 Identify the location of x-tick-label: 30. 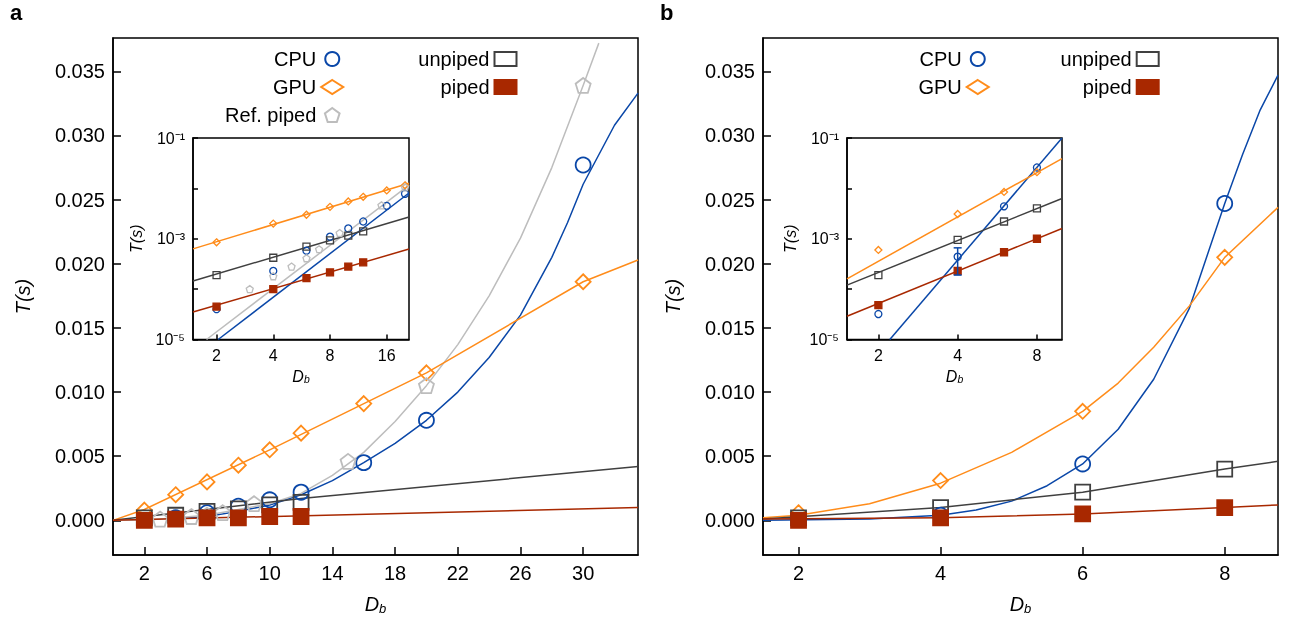
(583, 573).